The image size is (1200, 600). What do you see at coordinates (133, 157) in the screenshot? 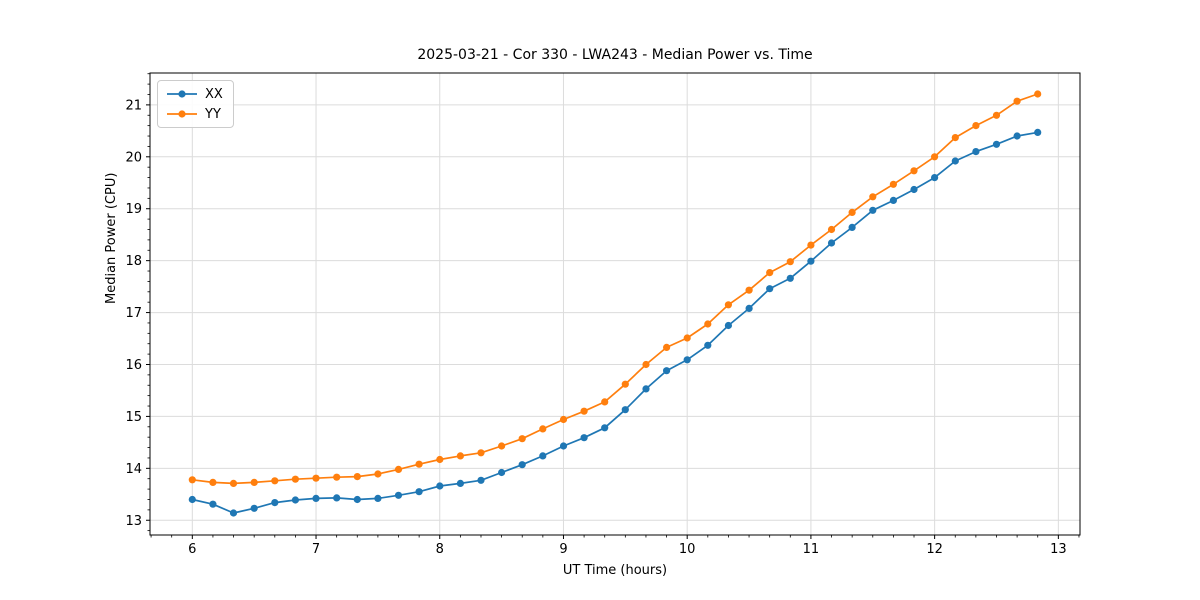
I see `y-tick-label: 20` at bounding box center [133, 157].